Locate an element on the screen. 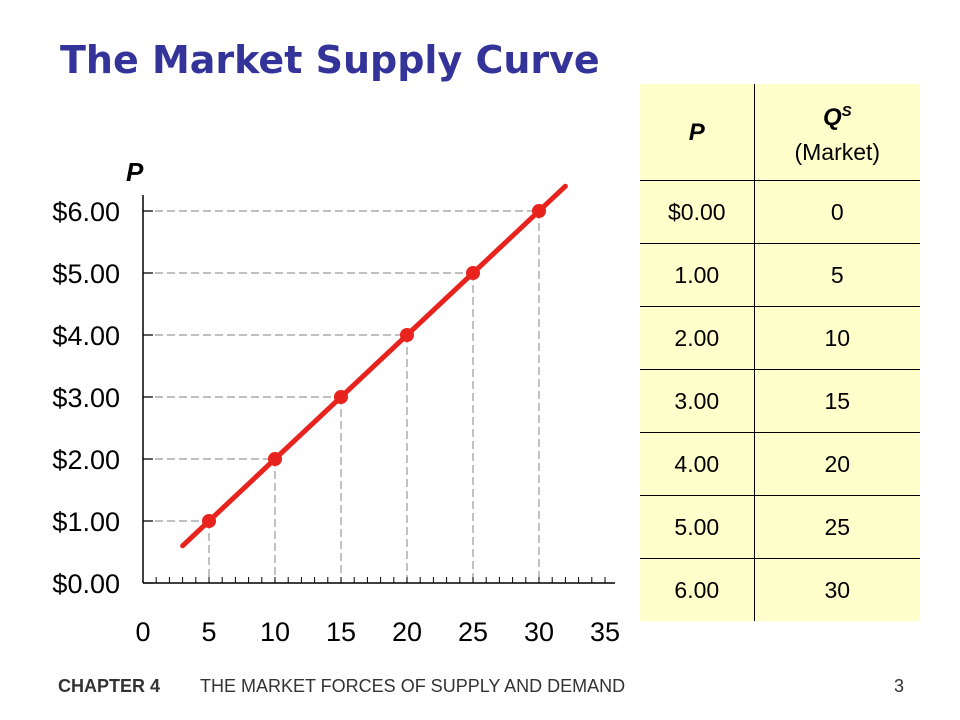 Image resolution: width=960 pixels, height=720 pixels. table-row: 6.00 30 is located at coordinates (780, 589).